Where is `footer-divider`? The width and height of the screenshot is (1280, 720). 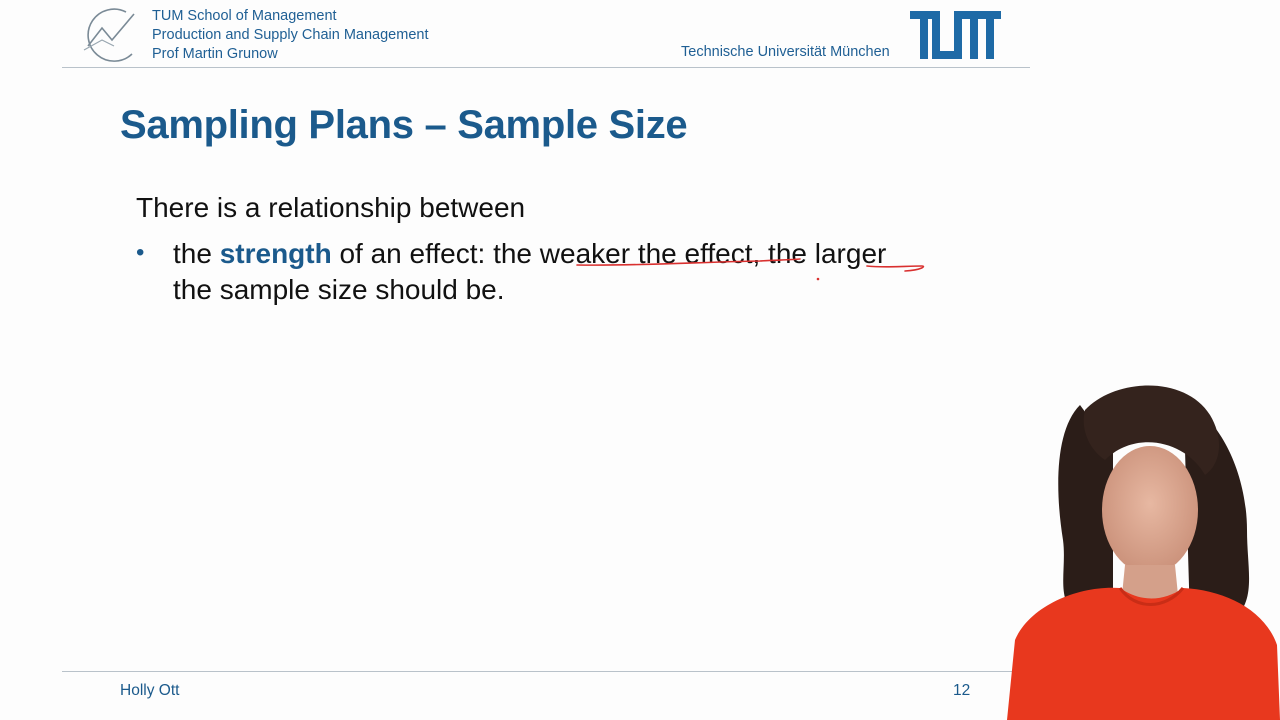
footer-divider is located at coordinates (546, 671).